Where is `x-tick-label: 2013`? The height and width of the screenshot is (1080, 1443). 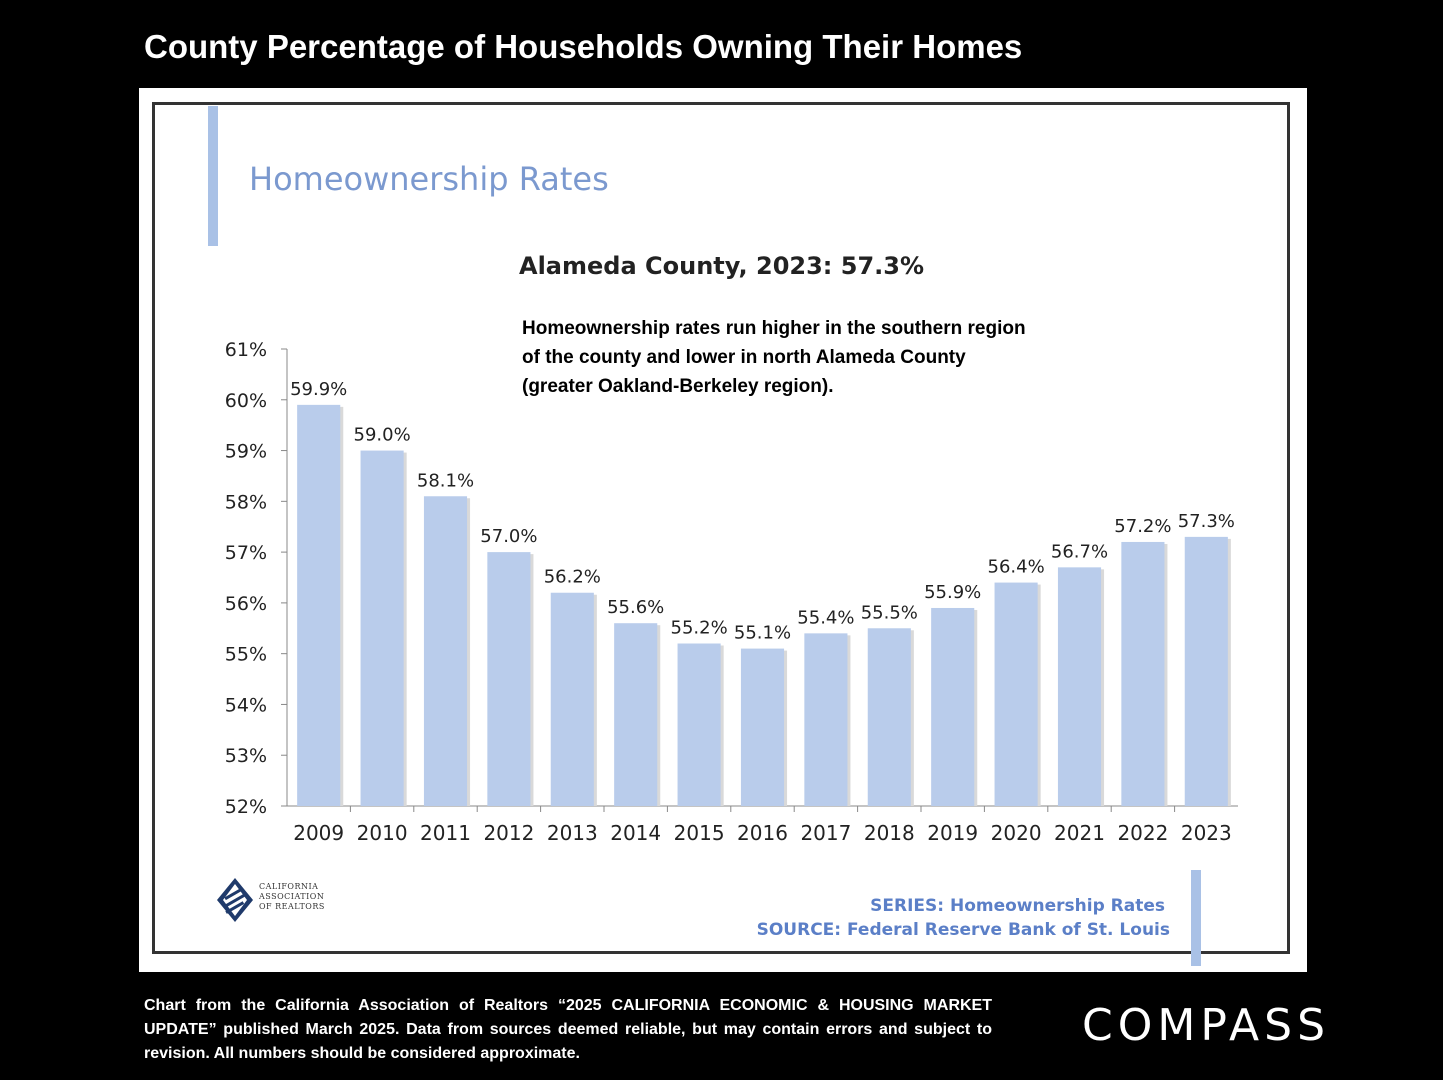
x-tick-label: 2013 is located at coordinates (572, 833).